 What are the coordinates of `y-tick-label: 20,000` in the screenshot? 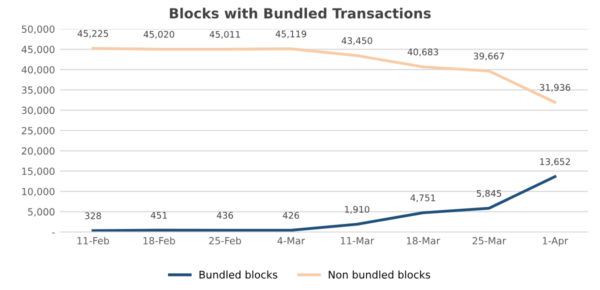 It's located at (38, 151).